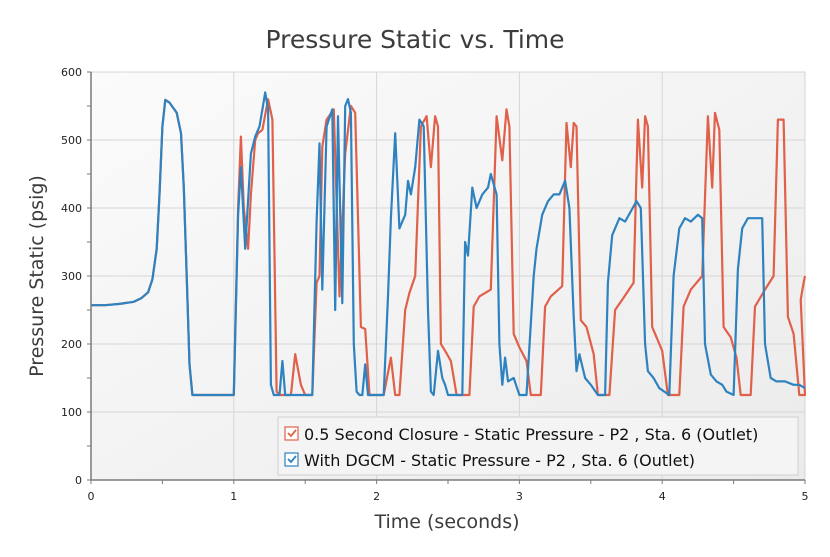  I want to click on y-tick-label: 0, so click(78, 480).